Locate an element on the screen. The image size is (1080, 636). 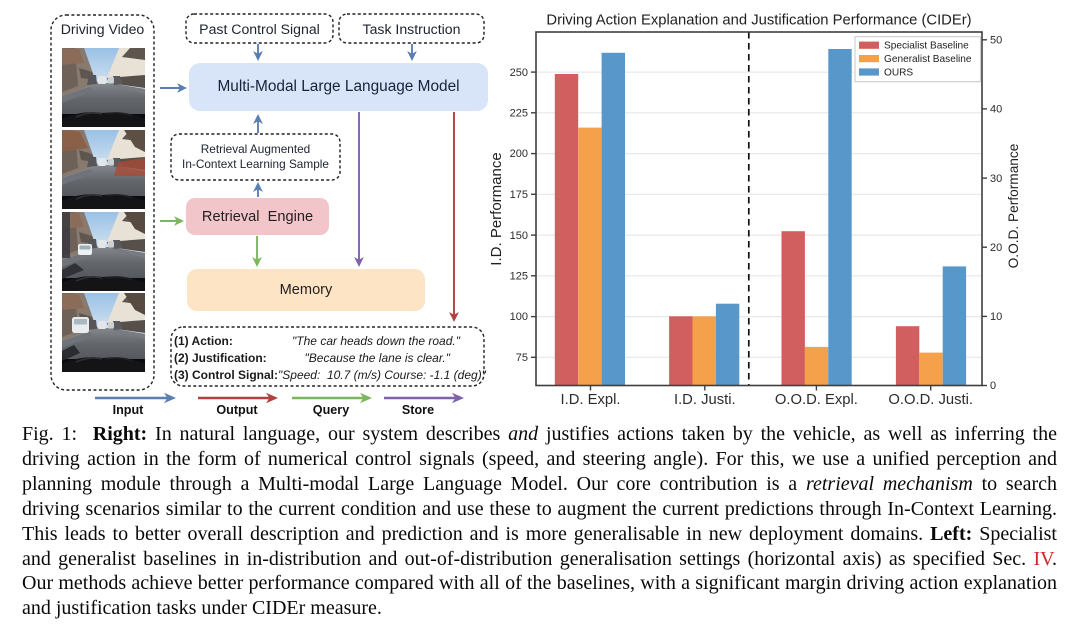
svg-text: 125 is located at coordinates (519, 277).